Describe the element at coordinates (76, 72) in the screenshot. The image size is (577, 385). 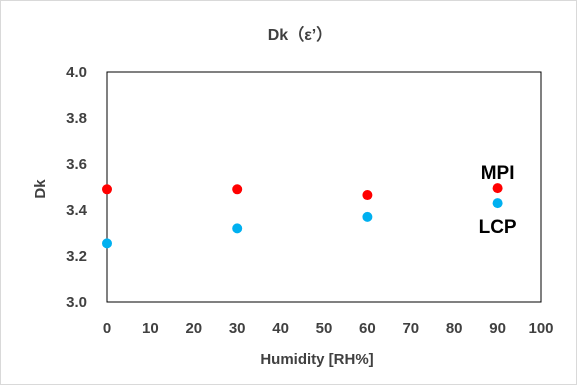
I see `y-tick-label: 4.0` at that location.